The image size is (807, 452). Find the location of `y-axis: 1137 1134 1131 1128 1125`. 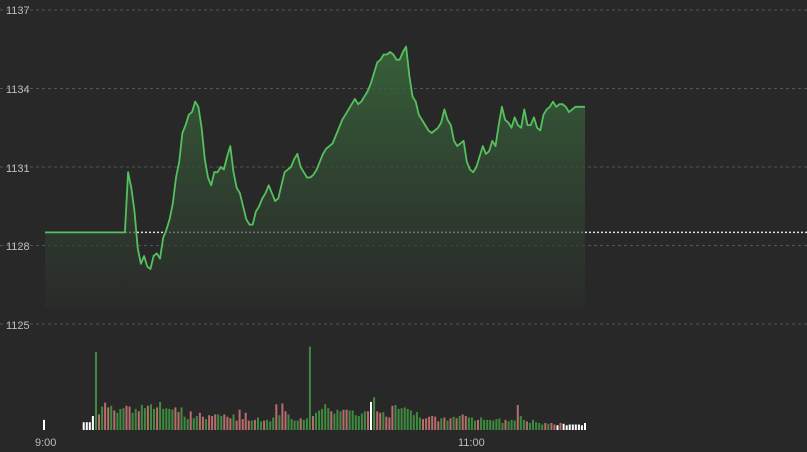

y-axis: 1137 1134 1131 1128 1125 is located at coordinates (18, 168).